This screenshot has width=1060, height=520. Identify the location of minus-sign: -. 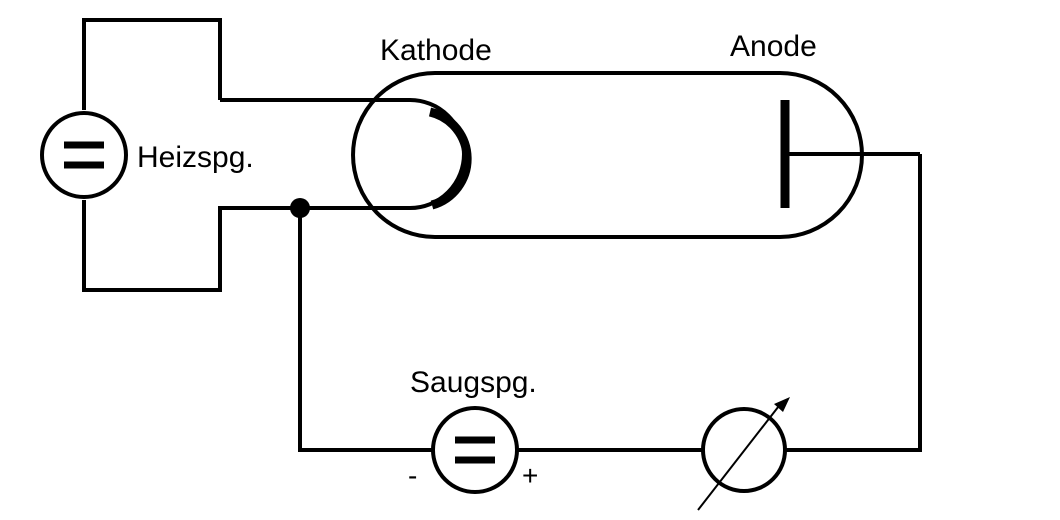
(412, 475).